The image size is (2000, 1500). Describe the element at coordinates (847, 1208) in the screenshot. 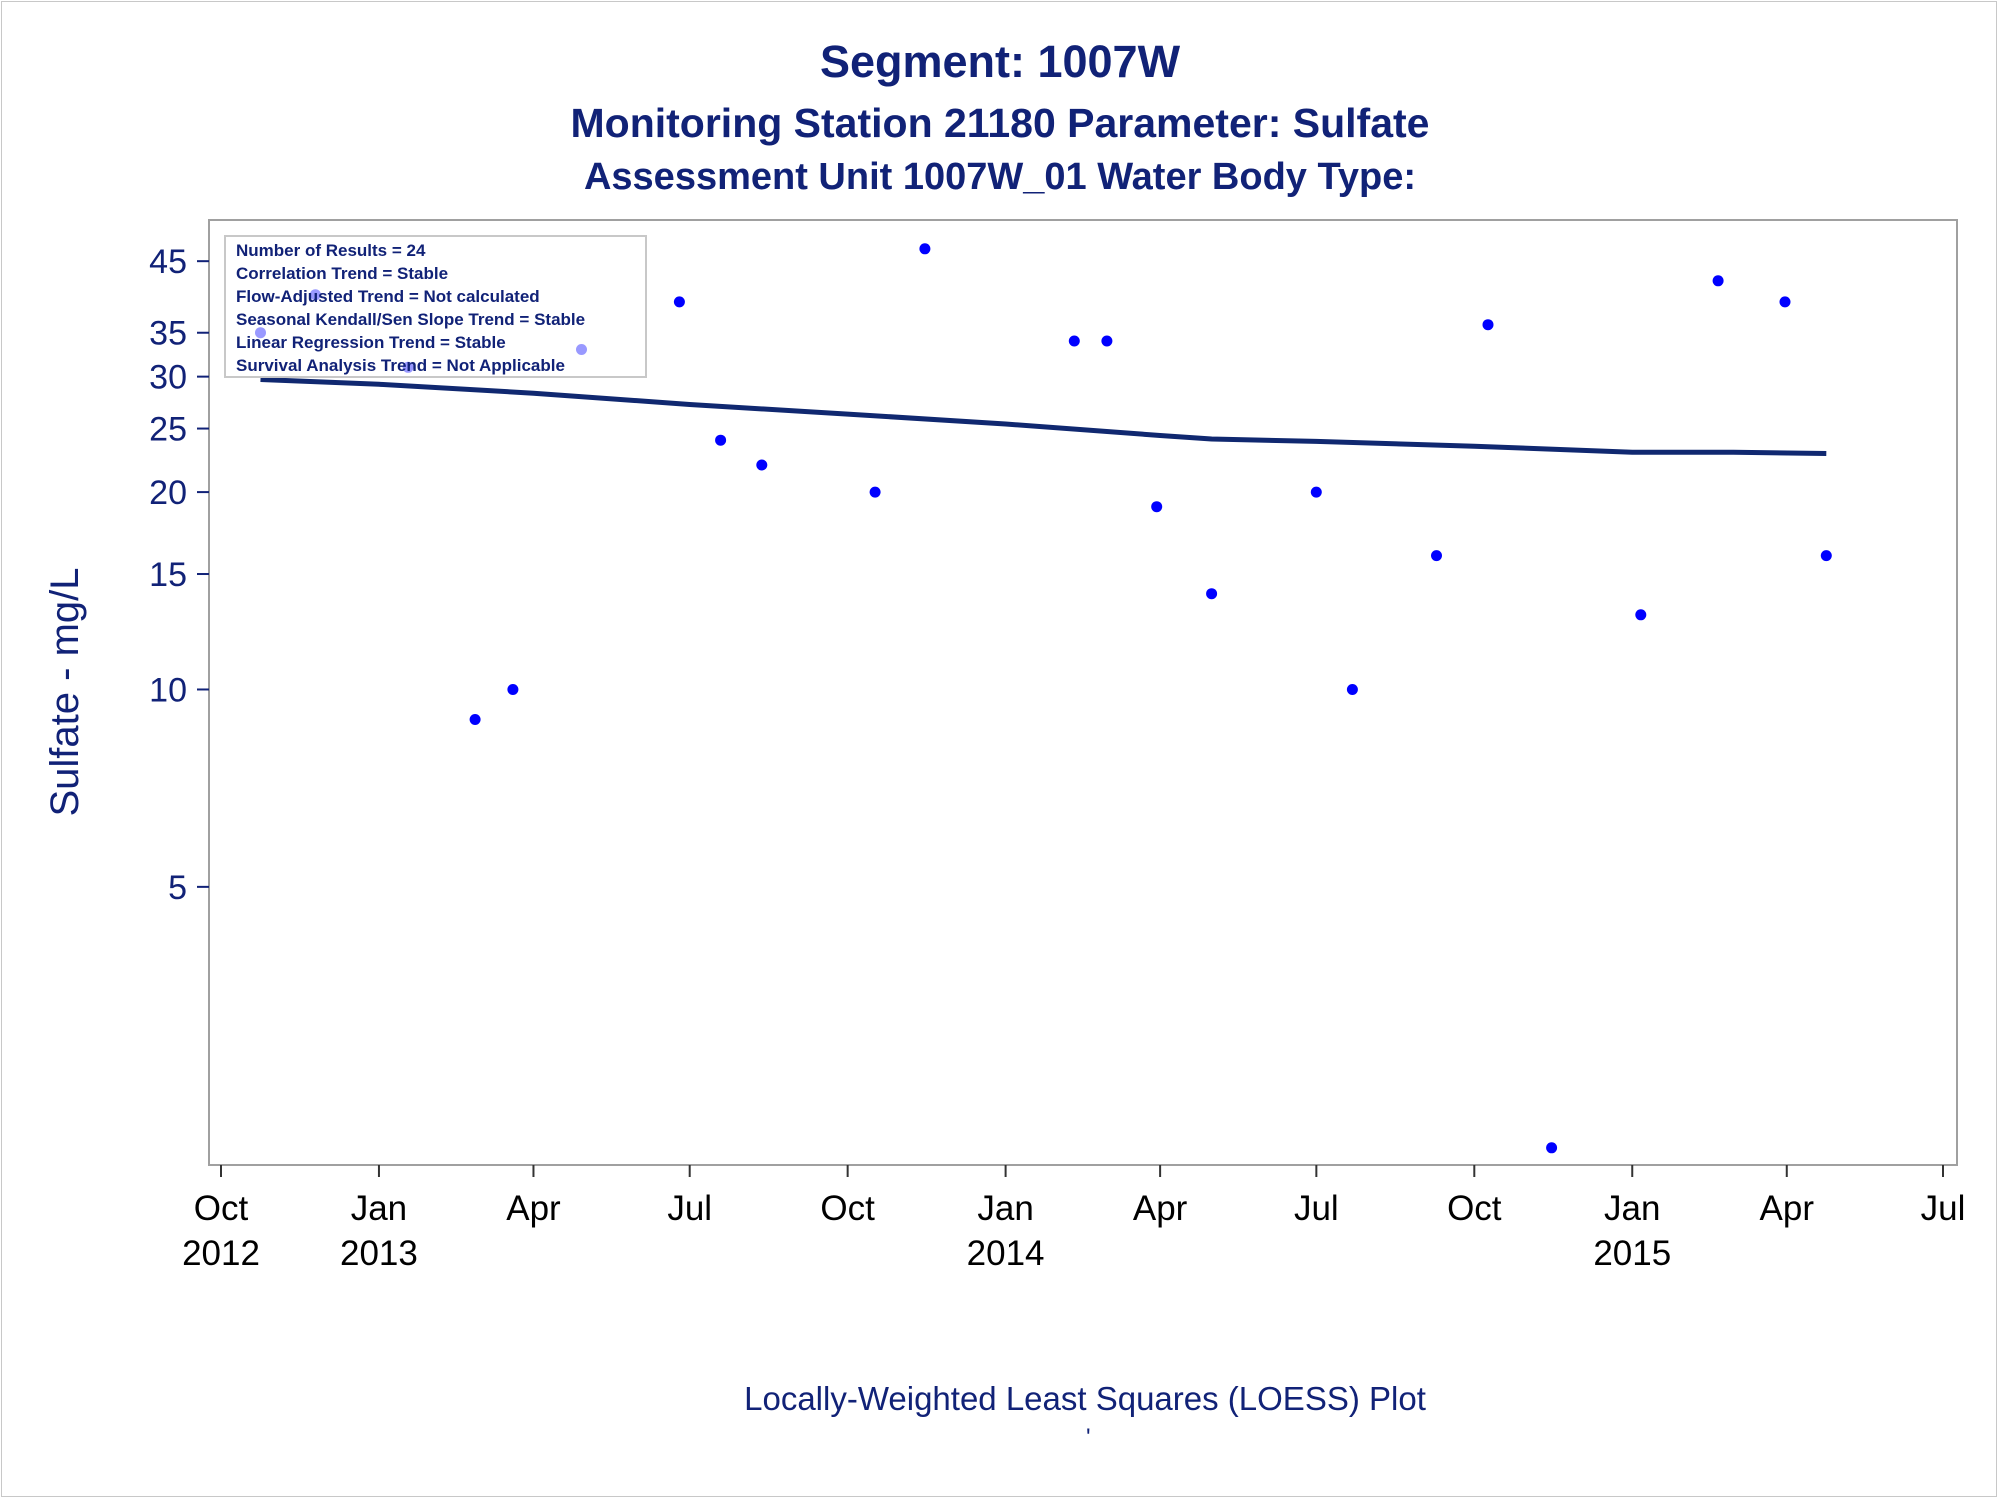

I see `x-tick-label-oct-4: Oct` at that location.